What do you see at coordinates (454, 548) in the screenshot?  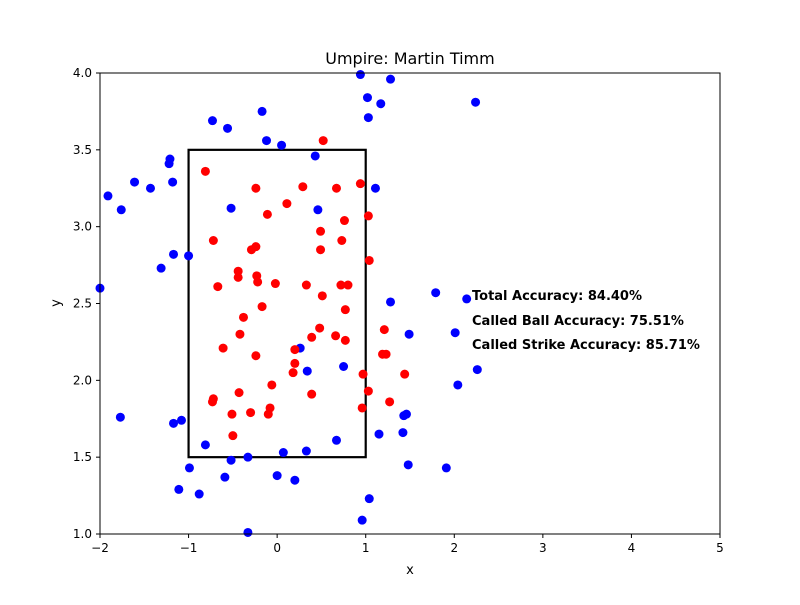 I see `x-tick-label: 2` at bounding box center [454, 548].